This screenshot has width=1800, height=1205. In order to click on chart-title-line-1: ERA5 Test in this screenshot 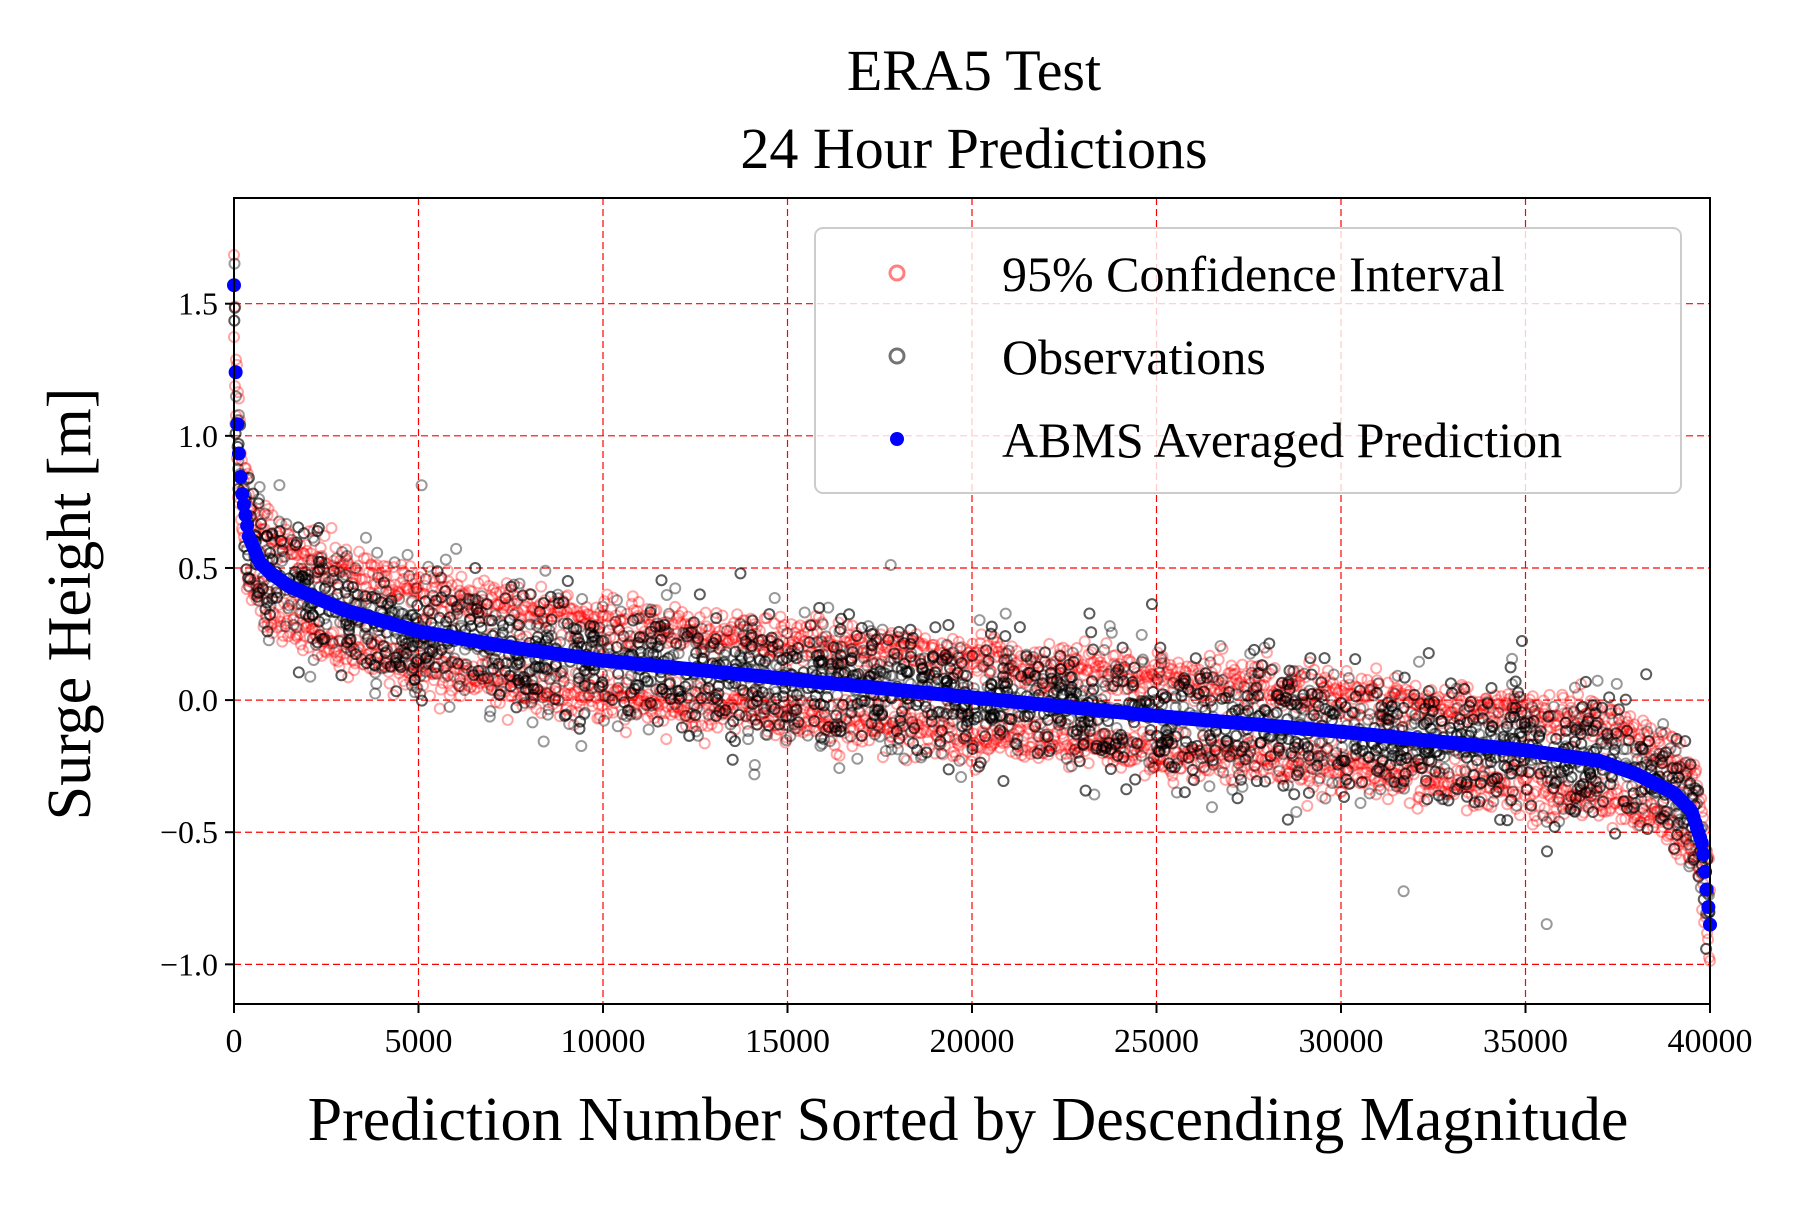, I will do `click(974, 70)`.